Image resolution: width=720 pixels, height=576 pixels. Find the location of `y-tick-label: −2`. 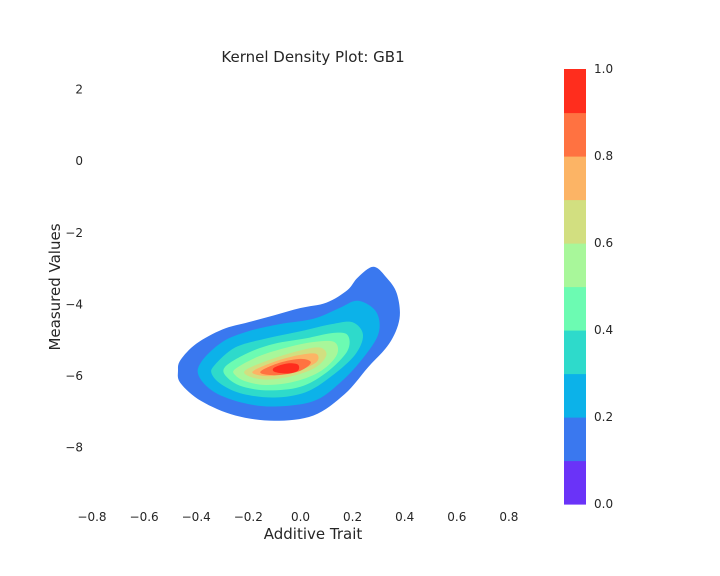

y-tick-label: −2 is located at coordinates (74, 233).